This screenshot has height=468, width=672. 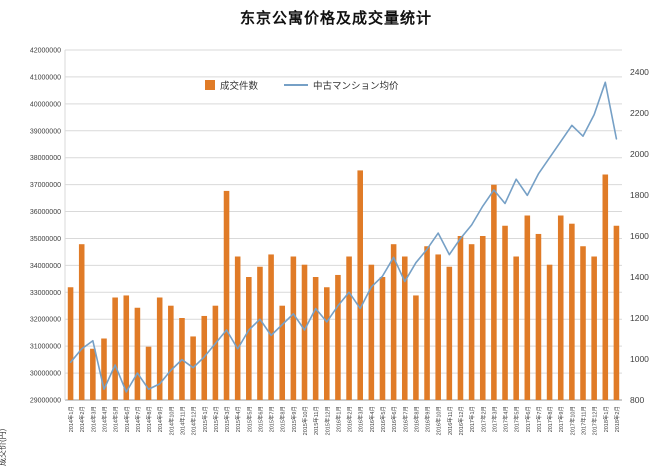 What do you see at coordinates (584, 420) in the screenshot?
I see `x-axis-tick-label: 2017年11月` at bounding box center [584, 420].